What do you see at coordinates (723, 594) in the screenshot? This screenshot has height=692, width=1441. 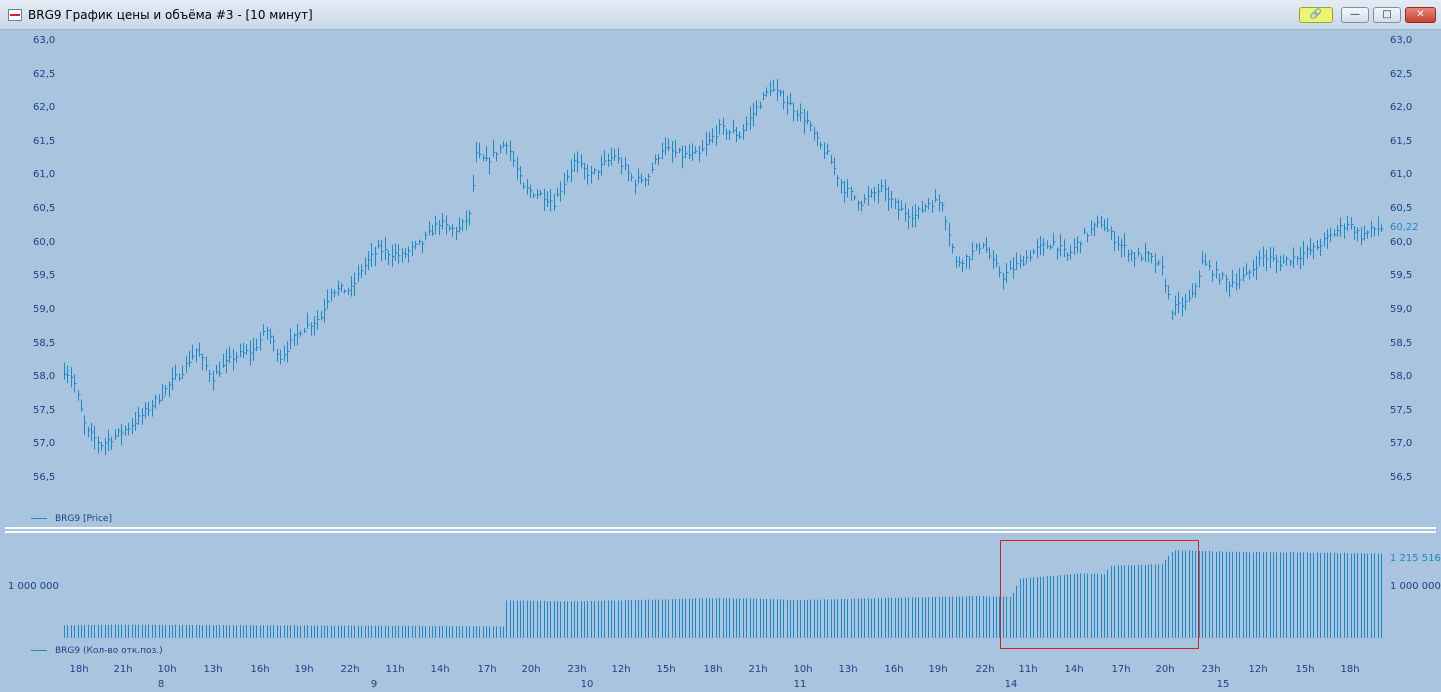 I see `volume-series` at bounding box center [723, 594].